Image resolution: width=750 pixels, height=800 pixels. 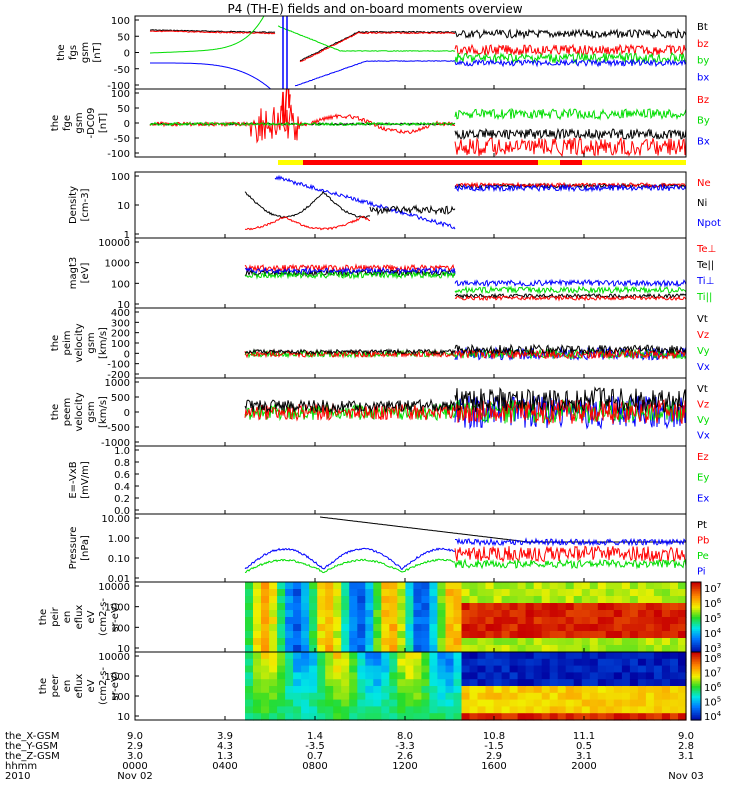 What do you see at coordinates (315, 756) in the screenshot?
I see `x-axis-value: 0.7` at bounding box center [315, 756].